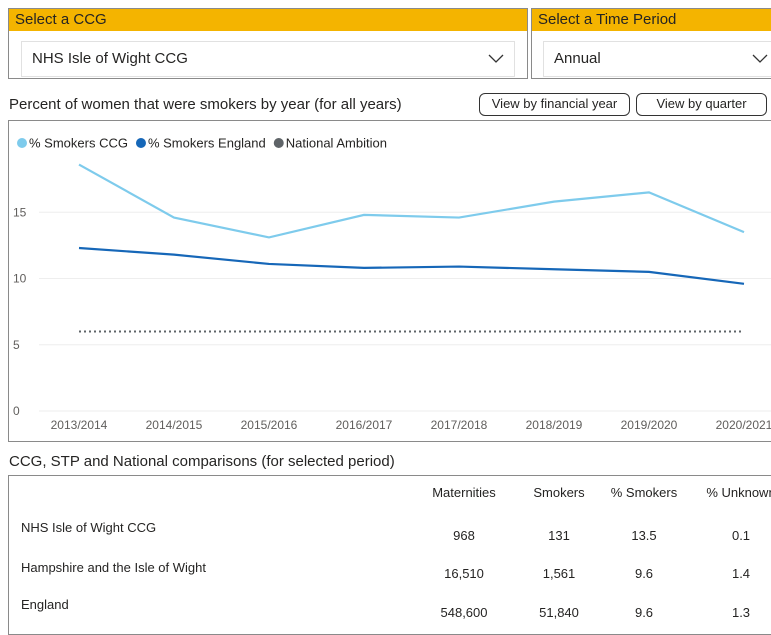  I want to click on column-header: % Unknown, so click(738, 492).